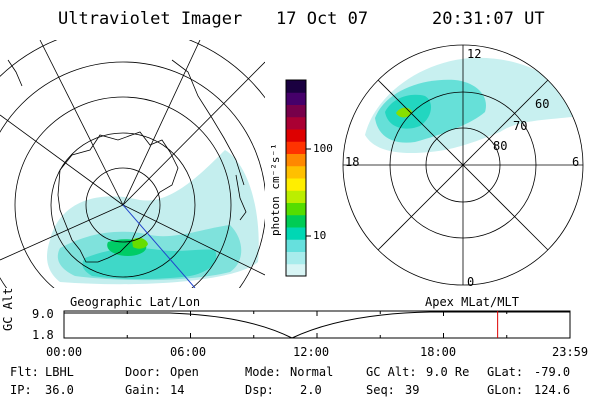  I want to click on footer-mode-key: Mode:, so click(263, 372).